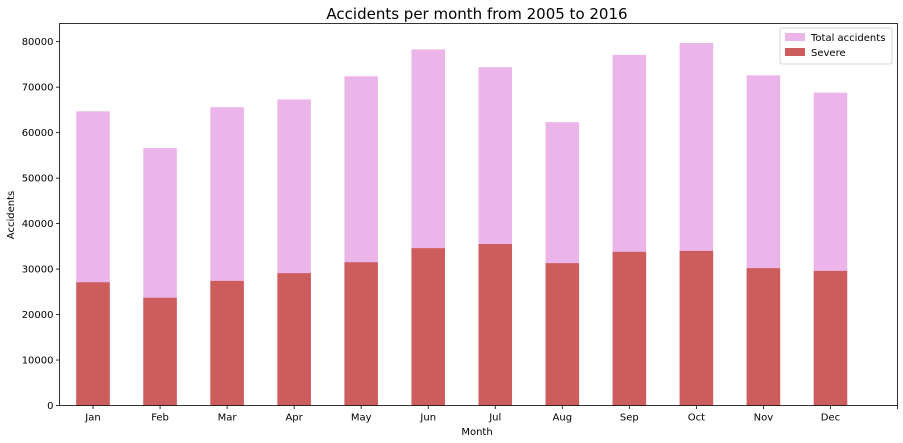 This screenshot has height=443, width=903. Describe the element at coordinates (763, 337) in the screenshot. I see `bar-severe-nov` at that location.